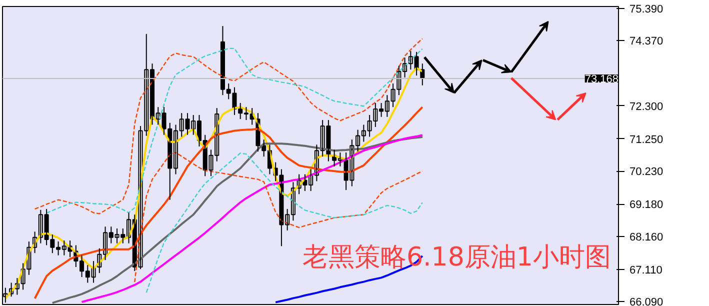 The width and height of the screenshot is (709, 306). What do you see at coordinates (601, 79) in the screenshot?
I see `ref-line-label: 73.168` at bounding box center [601, 79].